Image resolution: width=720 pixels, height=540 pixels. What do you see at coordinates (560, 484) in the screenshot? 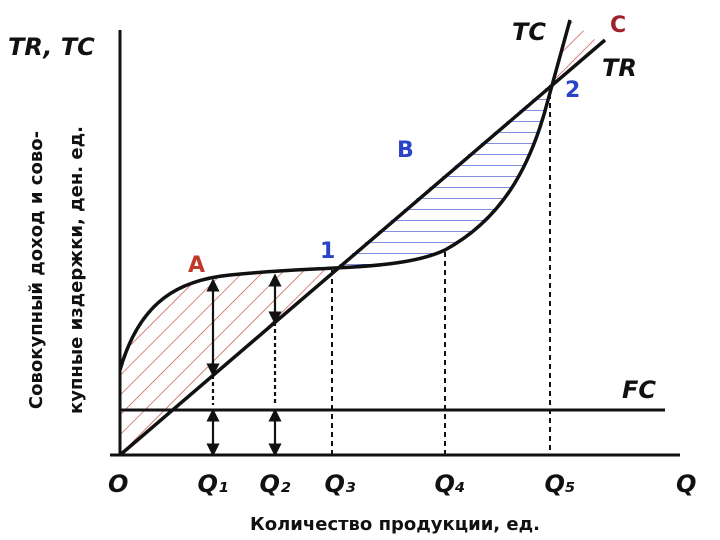
I see `q-label: Q₅` at bounding box center [560, 484].